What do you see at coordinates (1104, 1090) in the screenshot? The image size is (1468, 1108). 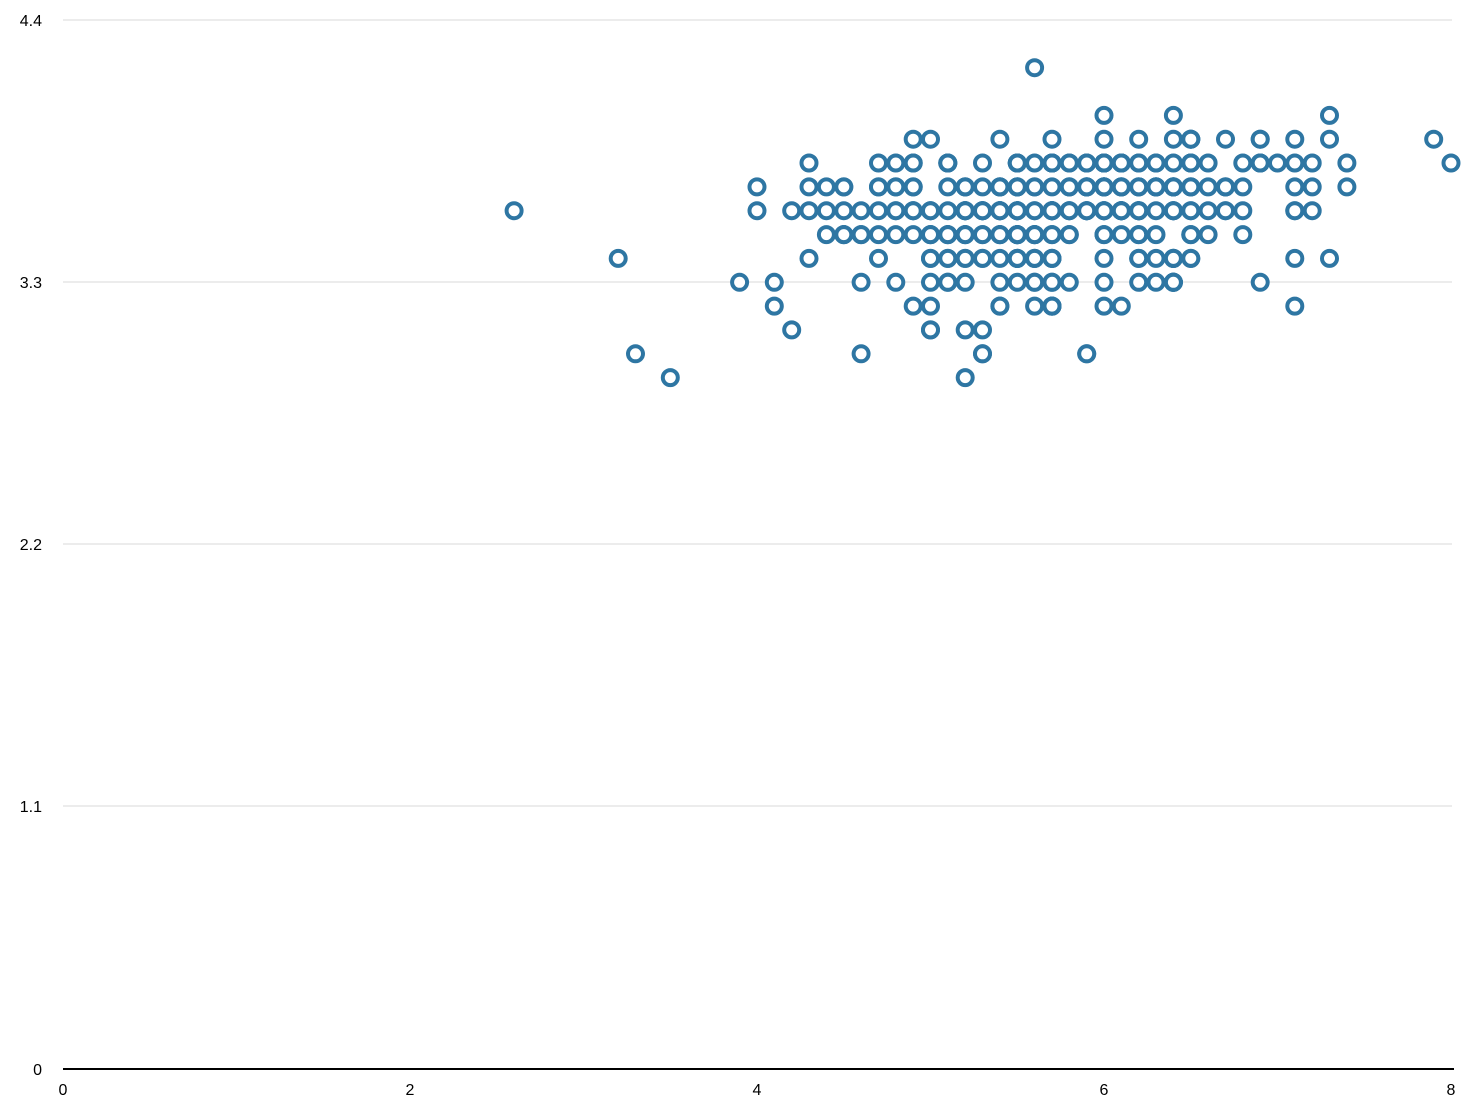 I see `x-tick-label-6: 6` at bounding box center [1104, 1090].